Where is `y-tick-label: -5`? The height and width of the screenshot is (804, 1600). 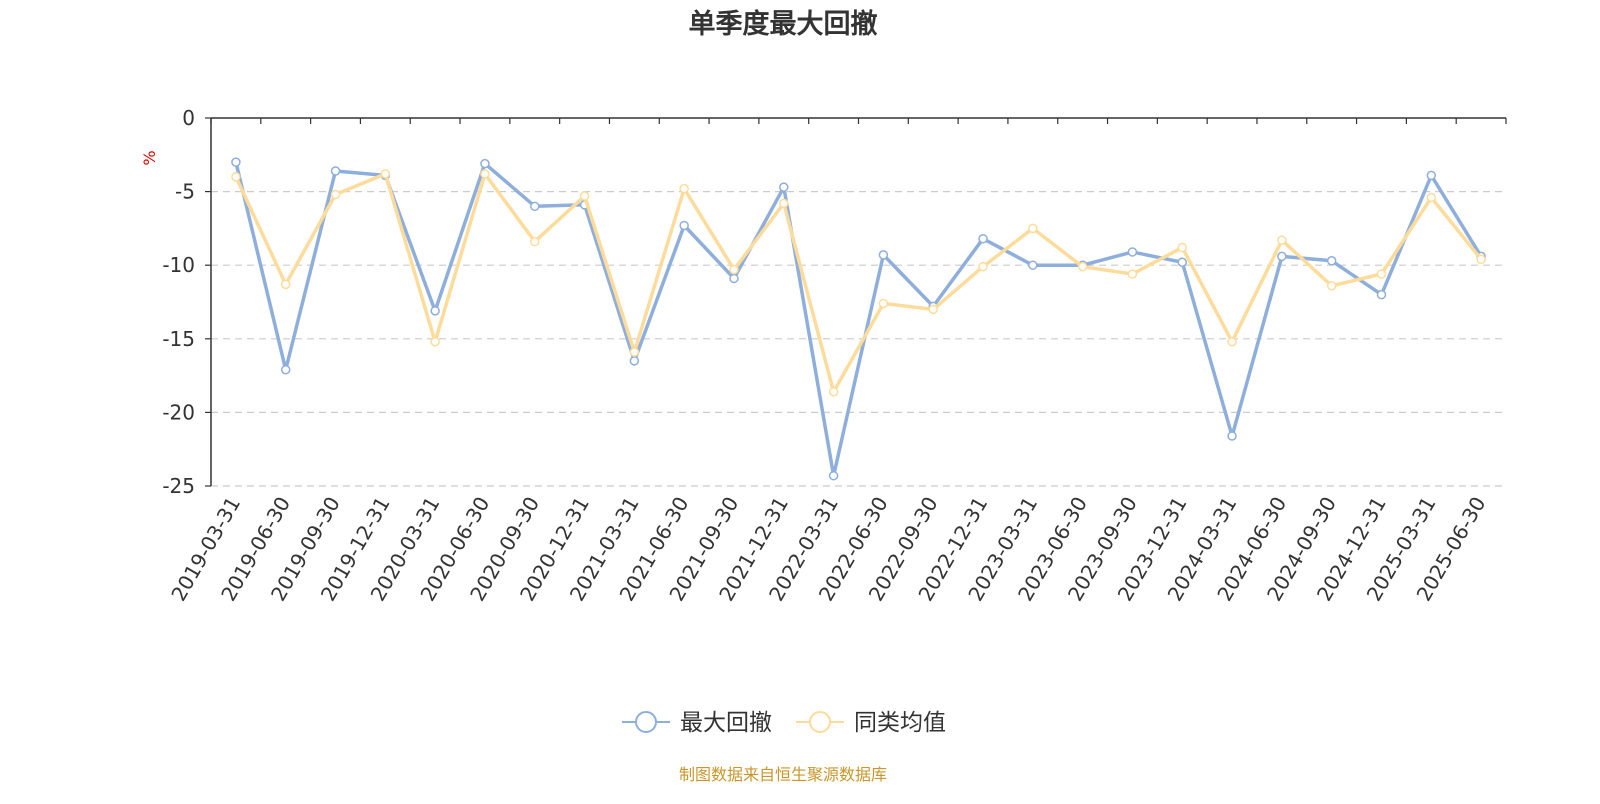
y-tick-label: -5 is located at coordinates (185, 192).